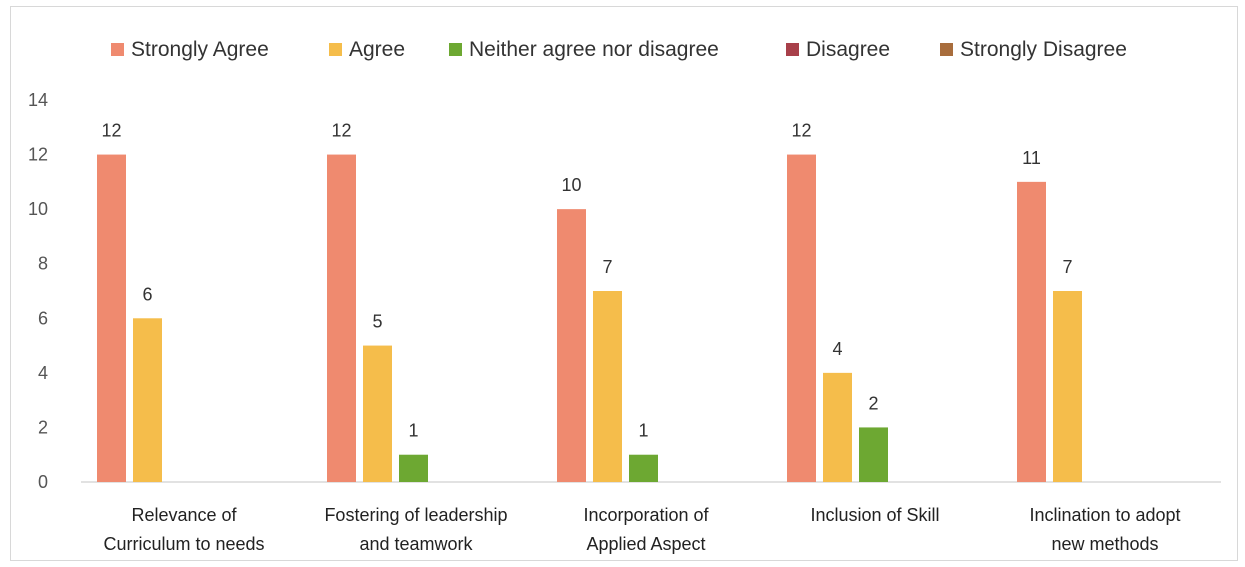 This screenshot has width=1245, height=567. What do you see at coordinates (1104, 515) in the screenshot?
I see `x-category-label: Inclination to adopt` at bounding box center [1104, 515].